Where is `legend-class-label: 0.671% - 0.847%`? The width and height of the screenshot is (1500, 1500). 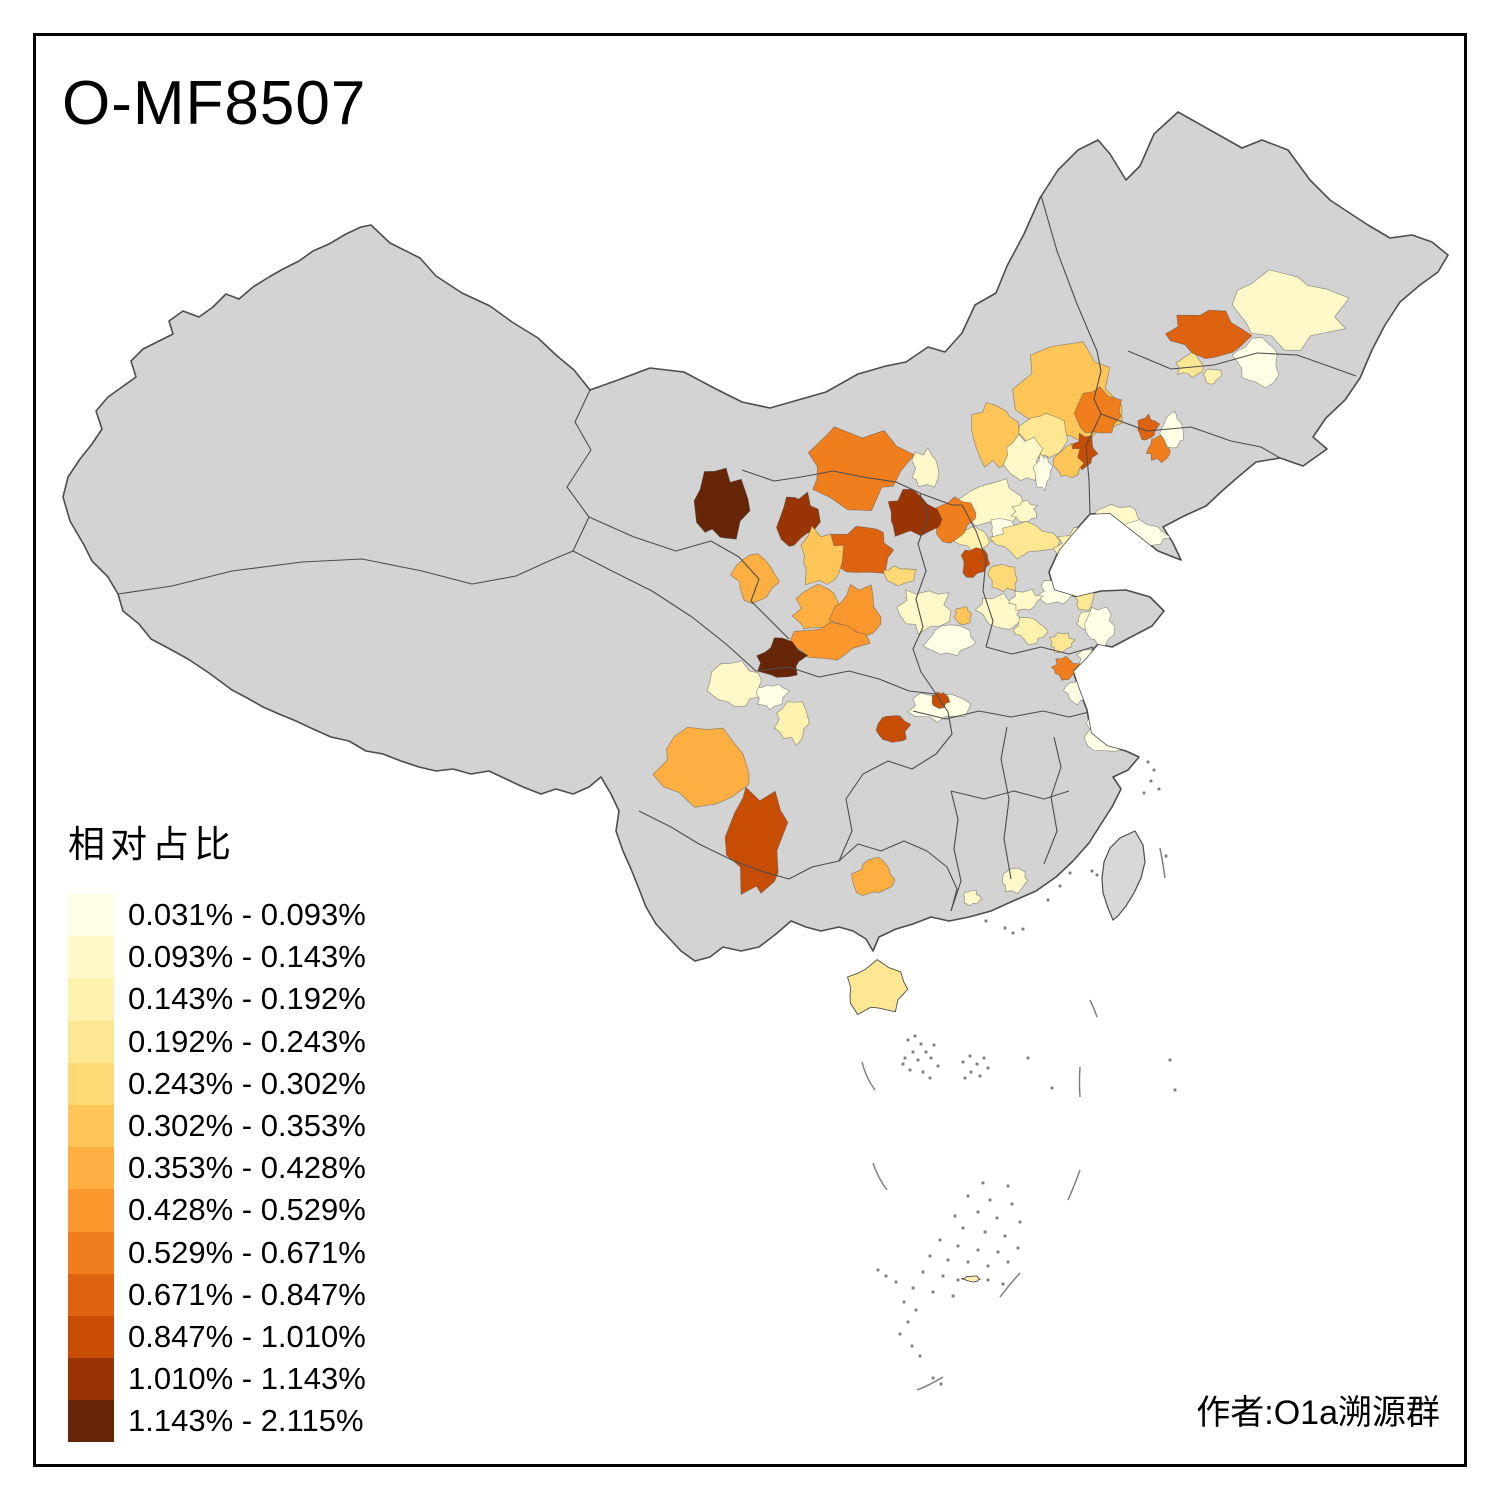
legend-class-label: 0.671% - 0.847% is located at coordinates (247, 1294).